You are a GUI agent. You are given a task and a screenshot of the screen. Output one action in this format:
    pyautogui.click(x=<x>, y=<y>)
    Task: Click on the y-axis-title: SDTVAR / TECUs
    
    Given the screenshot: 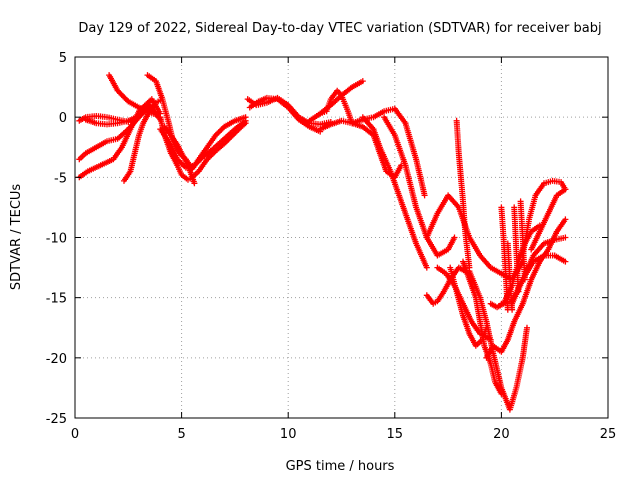 What is the action you would take?
    pyautogui.click(x=16, y=237)
    